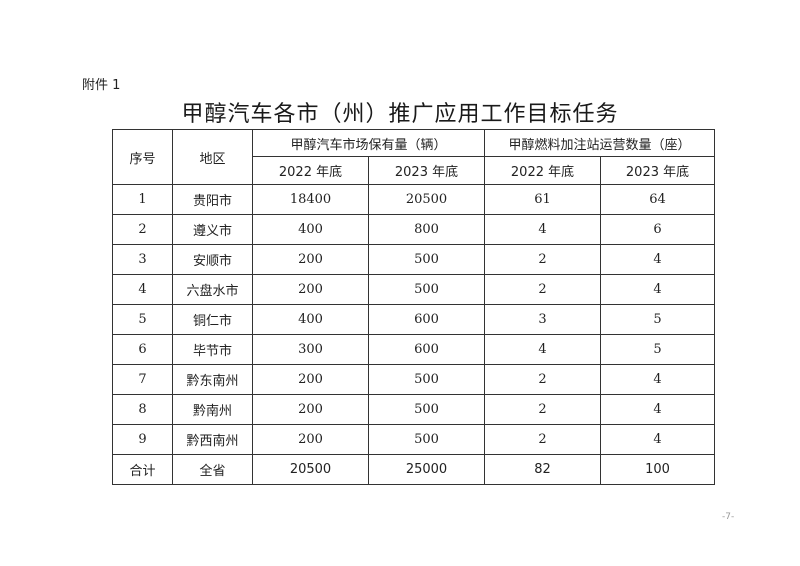 This screenshot has width=800, height=566. Describe the element at coordinates (426, 229) in the screenshot. I see `table-cell: 800` at that location.